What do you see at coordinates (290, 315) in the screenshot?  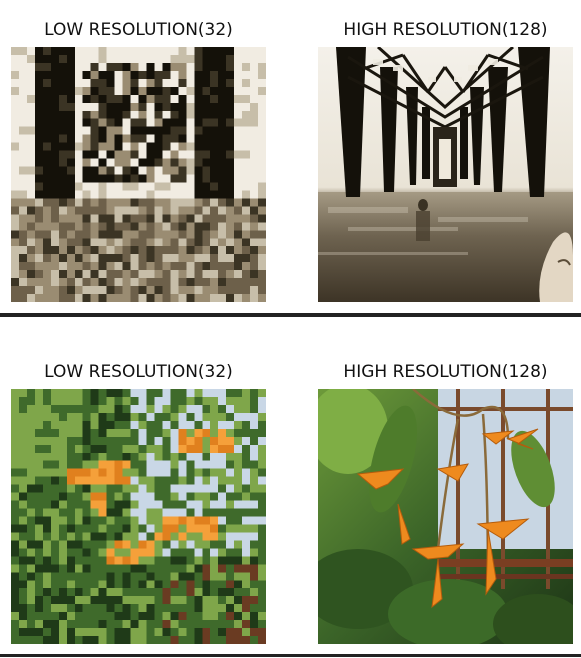 I see `panel-divider` at bounding box center [290, 315].